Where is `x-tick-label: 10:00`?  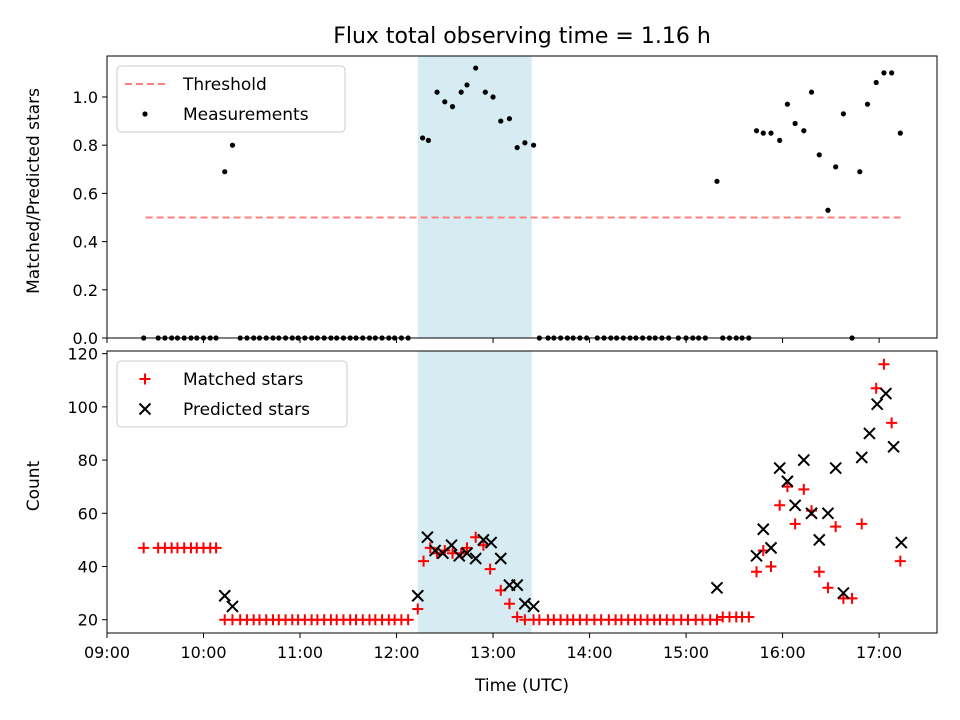
x-tick-label: 10:00 is located at coordinates (203, 652).